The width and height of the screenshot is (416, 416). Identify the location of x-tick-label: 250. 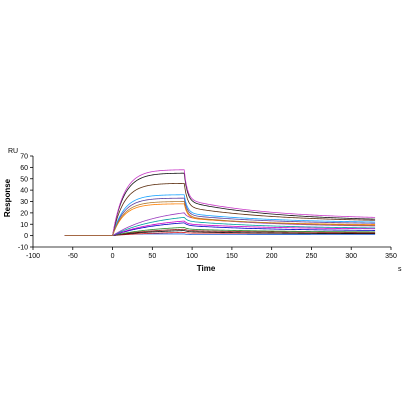
(312, 256).